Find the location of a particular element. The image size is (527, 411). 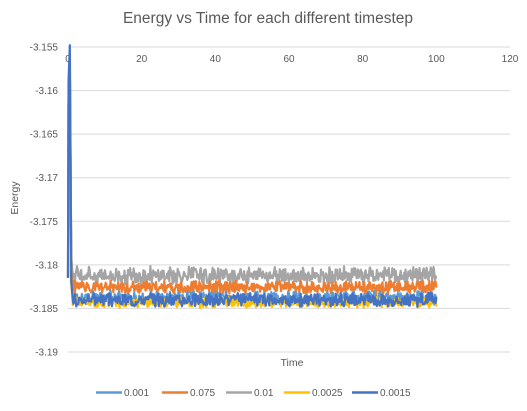

legend: 0.001 0.075 0.01 0.0025 0.0015 is located at coordinates (253, 393).